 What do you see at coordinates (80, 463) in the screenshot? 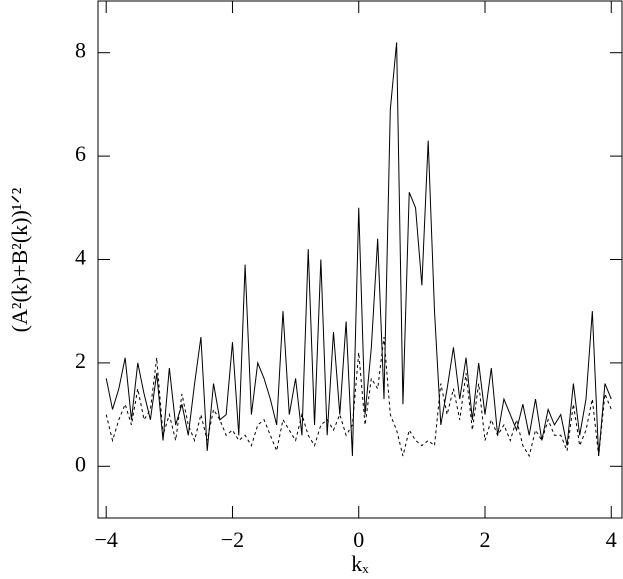
I see `y-tick-label: 0` at bounding box center [80, 463].